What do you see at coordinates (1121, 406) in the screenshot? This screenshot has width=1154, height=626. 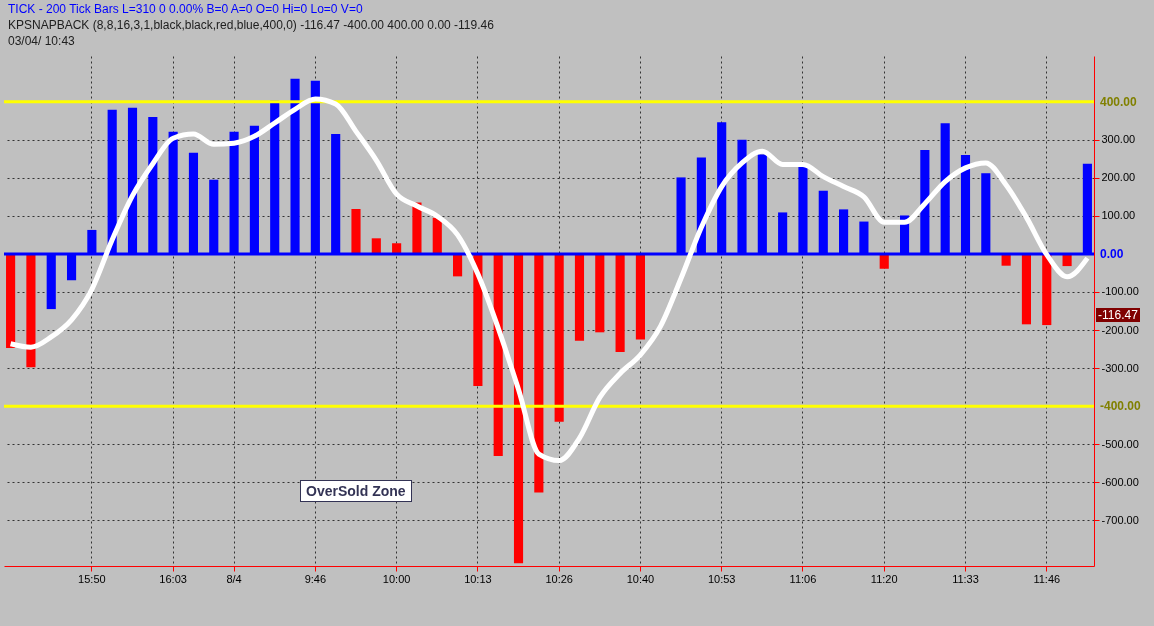 I see `ref-line-label: -400.00` at bounding box center [1121, 406].